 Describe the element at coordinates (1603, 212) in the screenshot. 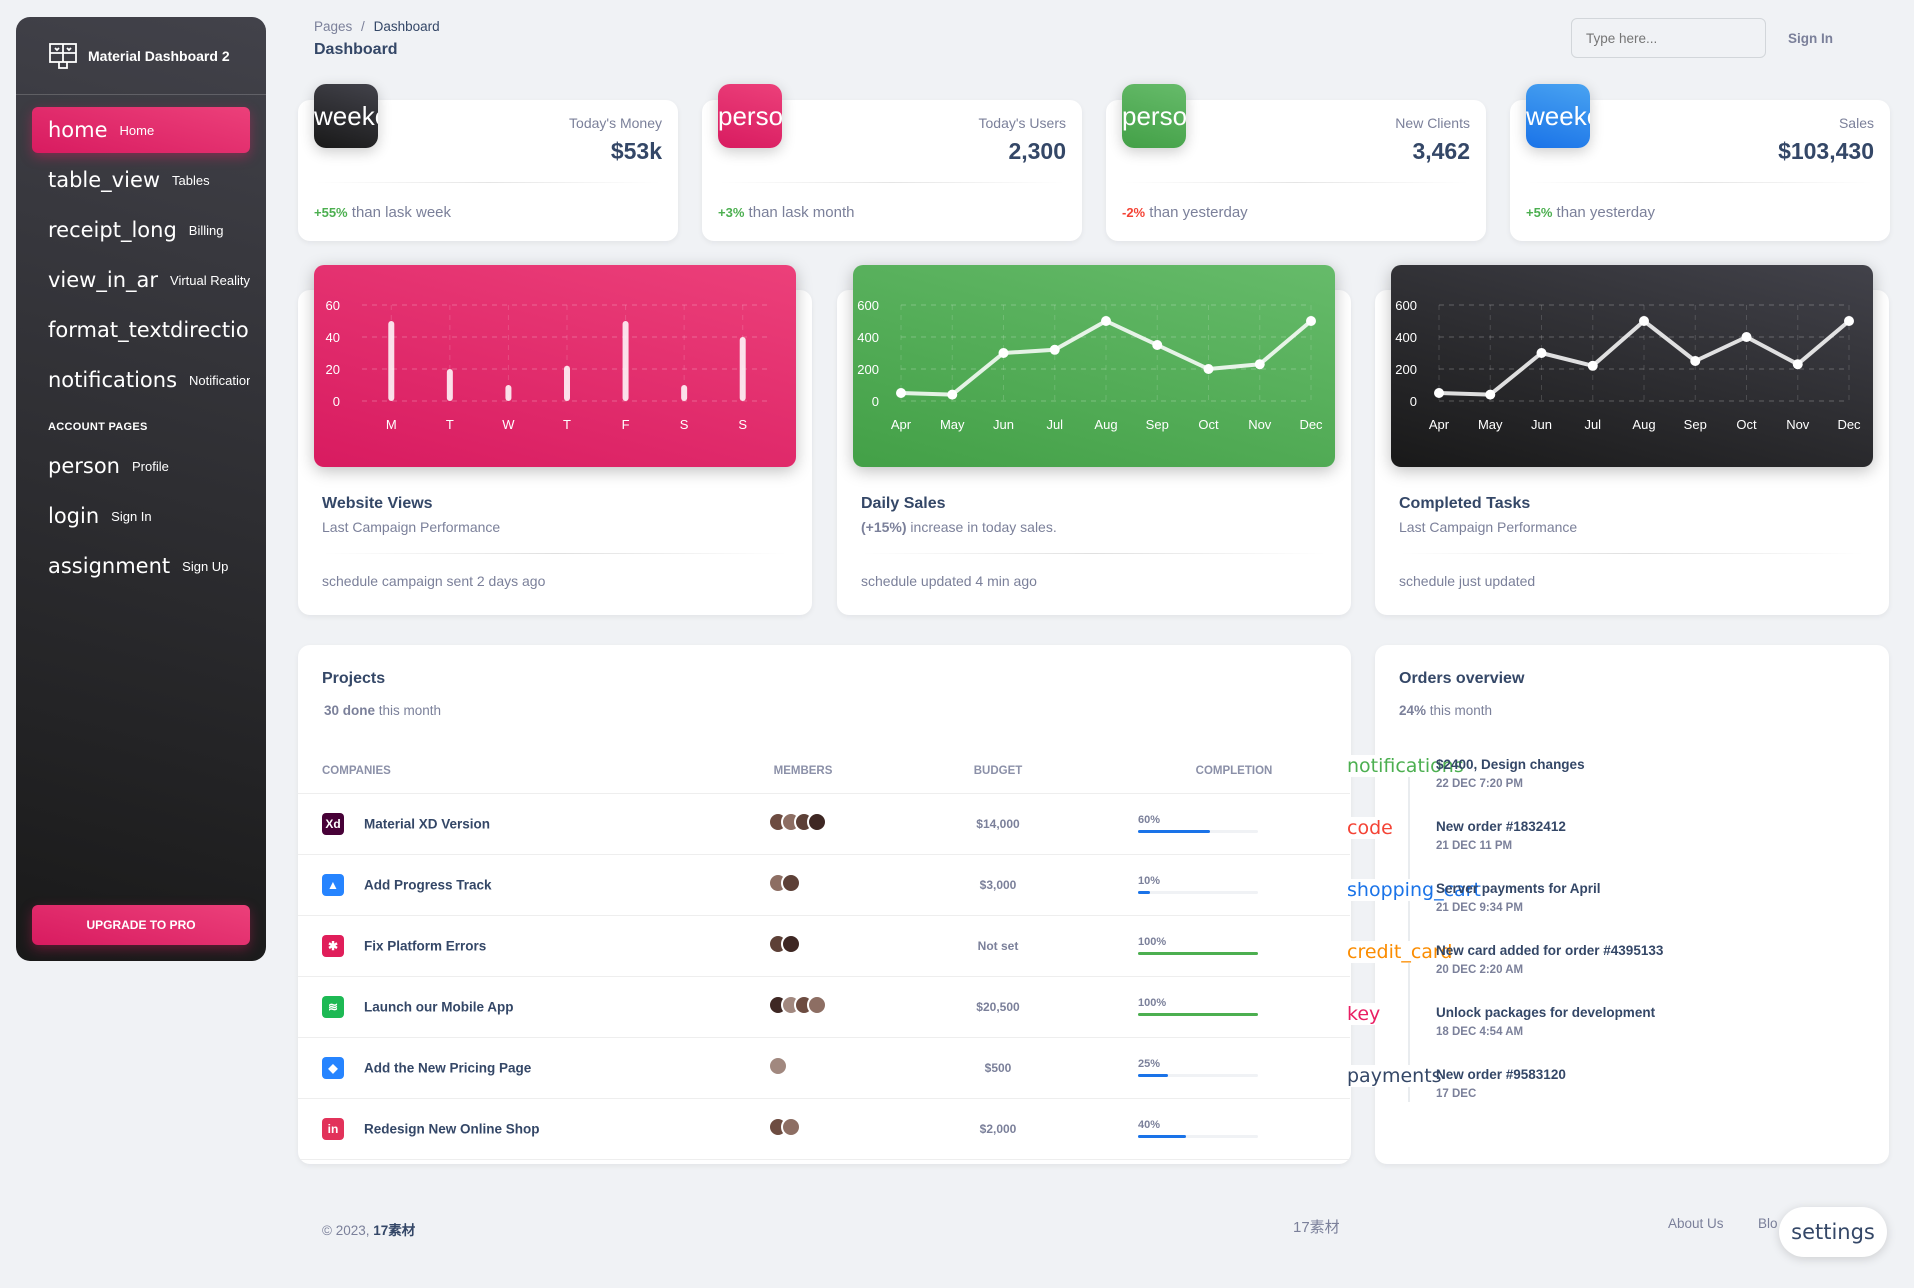

I see `stat-change-text: than yesterday` at that location.